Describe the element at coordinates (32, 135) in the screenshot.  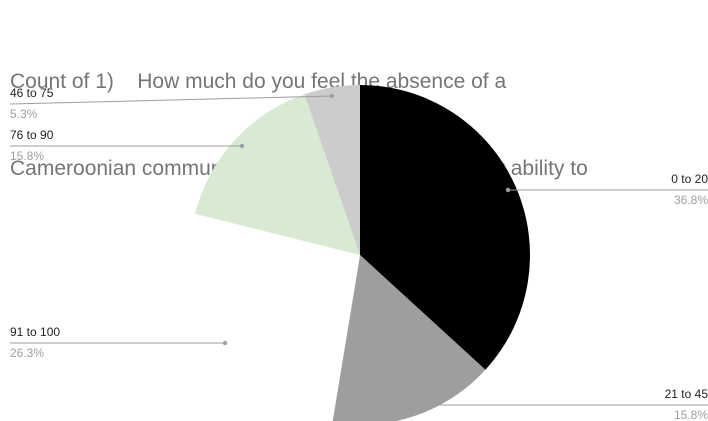
I see `slice-label-76-to-90: 76 to 90` at that location.